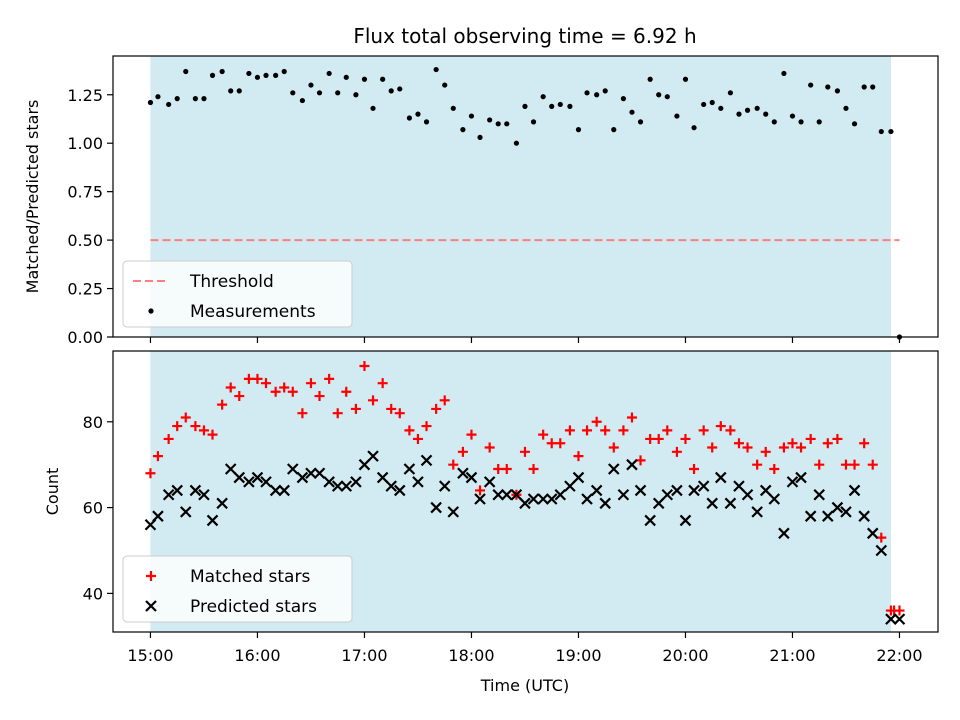  I want to click on x-tick-label: 21:00, so click(792, 655).